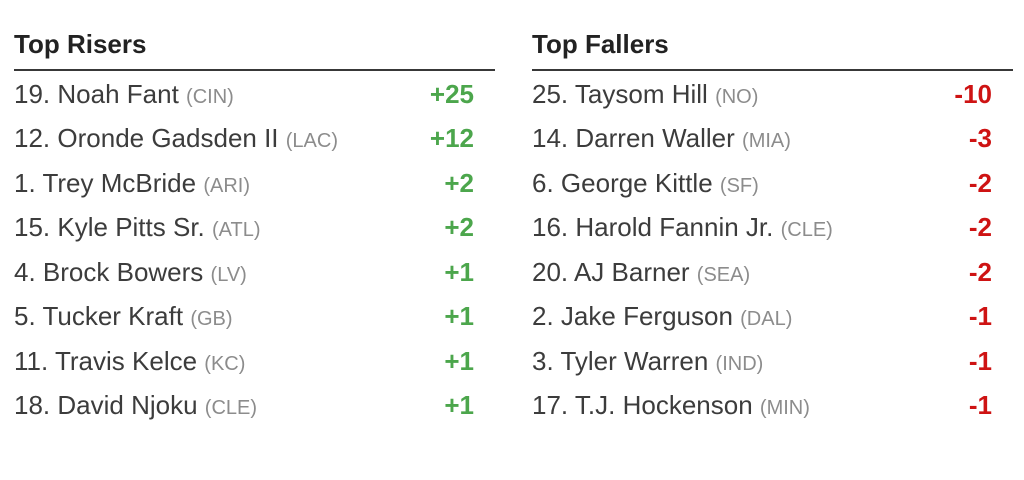 The height and width of the screenshot is (480, 1024). I want to click on player-rank: 4., so click(25, 271).